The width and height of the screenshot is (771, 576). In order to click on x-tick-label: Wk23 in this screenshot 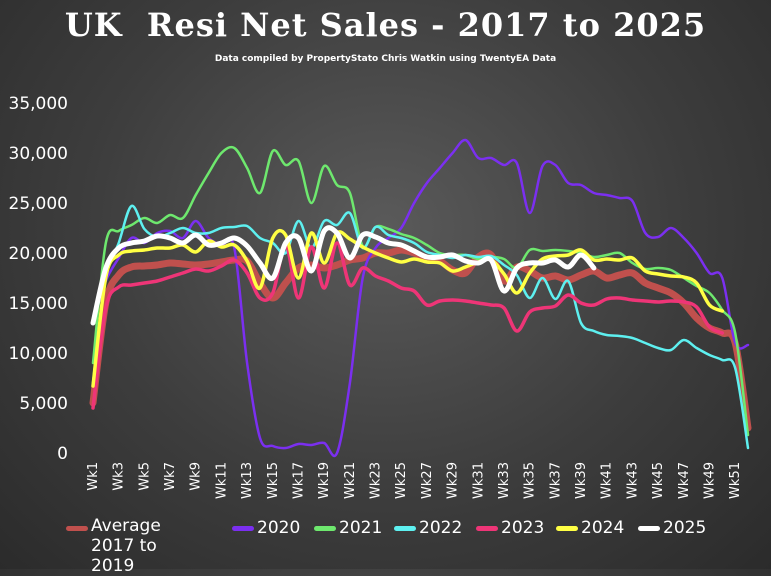, I will do `click(376, 480)`.